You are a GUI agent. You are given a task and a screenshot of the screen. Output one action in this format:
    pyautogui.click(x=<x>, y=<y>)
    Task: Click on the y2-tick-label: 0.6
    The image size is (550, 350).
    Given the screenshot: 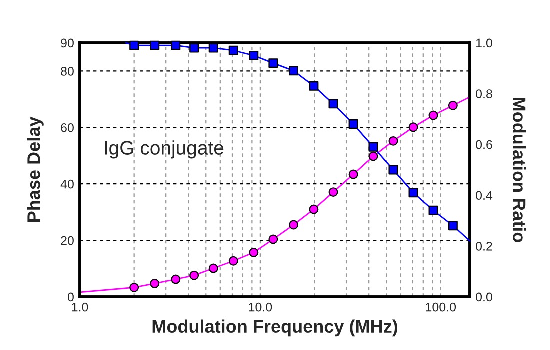 What is the action you would take?
    pyautogui.click(x=484, y=145)
    